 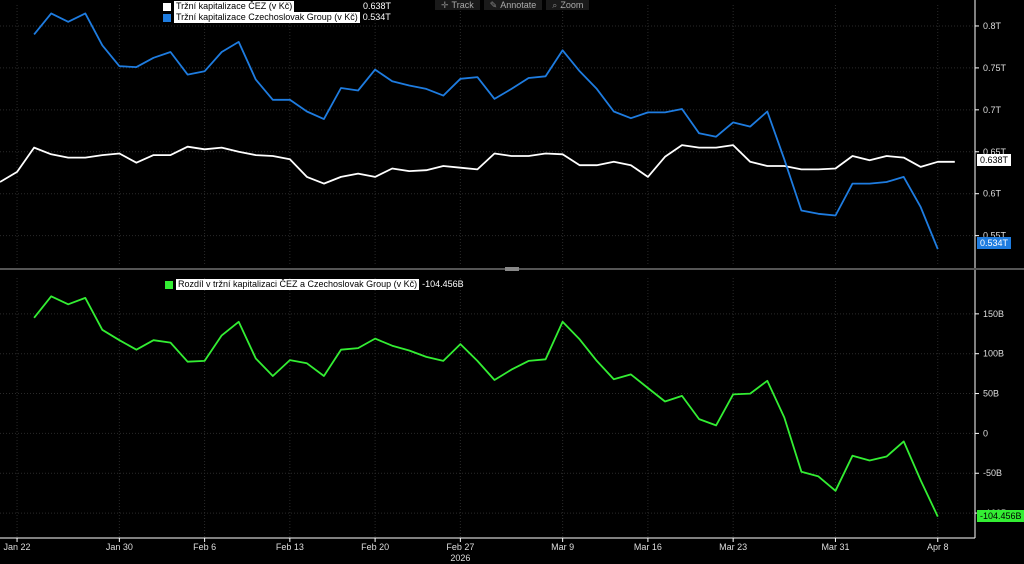 What do you see at coordinates (562, 547) in the screenshot?
I see `x-tick-label: Mar 9` at bounding box center [562, 547].